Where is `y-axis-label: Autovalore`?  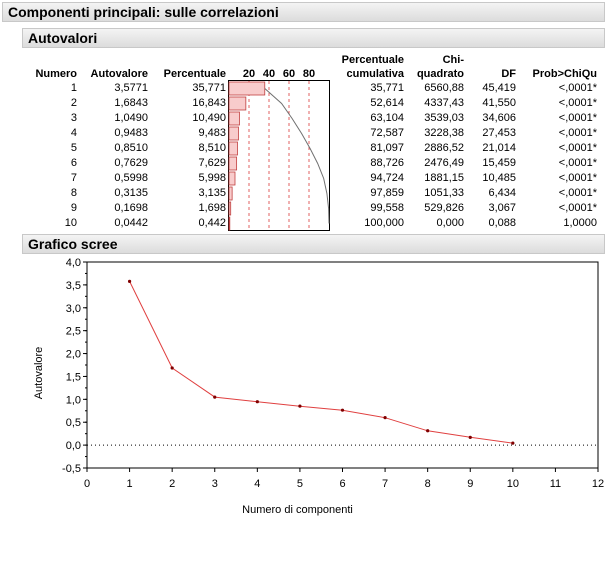
y-axis-label: Autovalore is located at coordinates (39, 373).